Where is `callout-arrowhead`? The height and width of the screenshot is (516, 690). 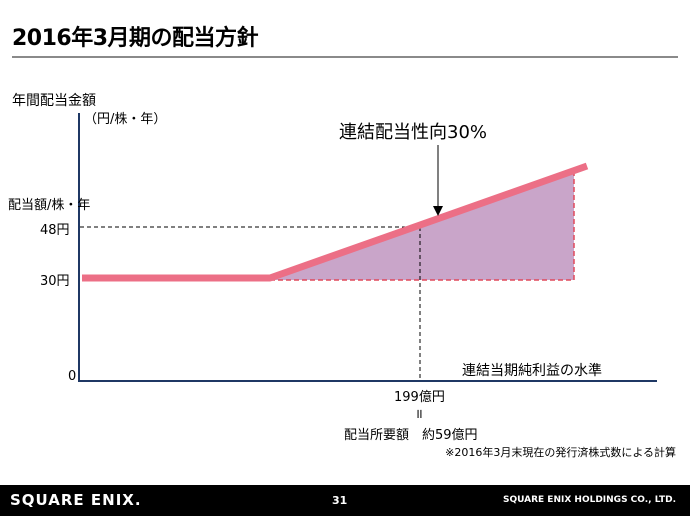
callout-arrowhead is located at coordinates (438, 211).